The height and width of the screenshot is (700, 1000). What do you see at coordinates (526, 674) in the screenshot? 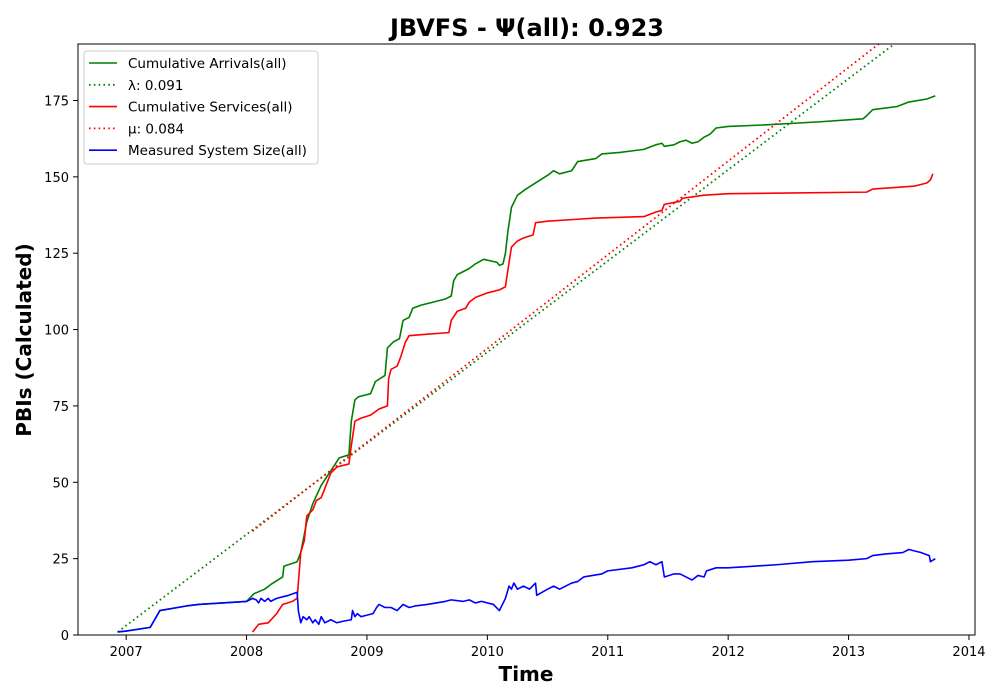
I see `x-axis-title: Time` at bounding box center [526, 674].